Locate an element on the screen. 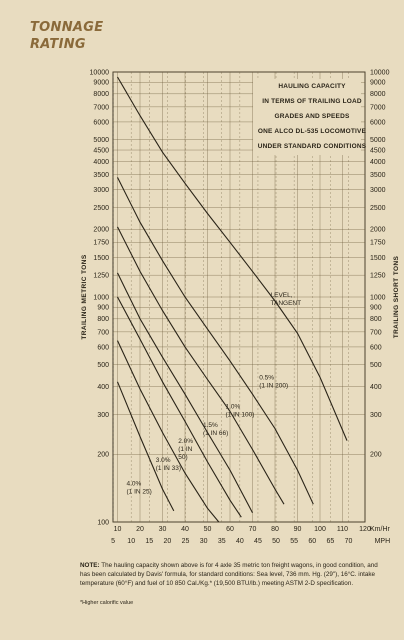 This screenshot has width=404, height=640. y-tick-left-label: 7000 is located at coordinates (101, 107).